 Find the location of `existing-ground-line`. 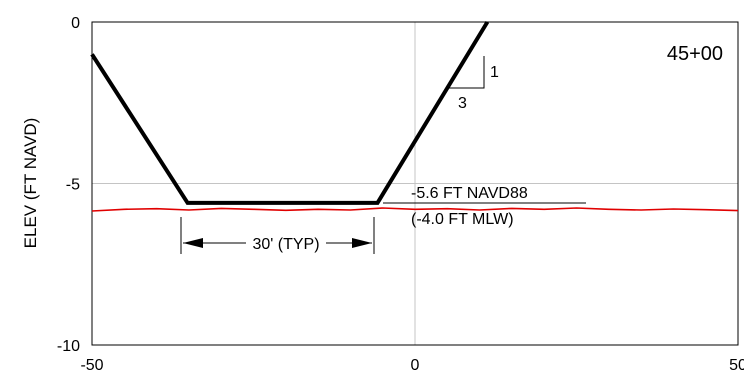

existing-ground-line is located at coordinates (415, 209).